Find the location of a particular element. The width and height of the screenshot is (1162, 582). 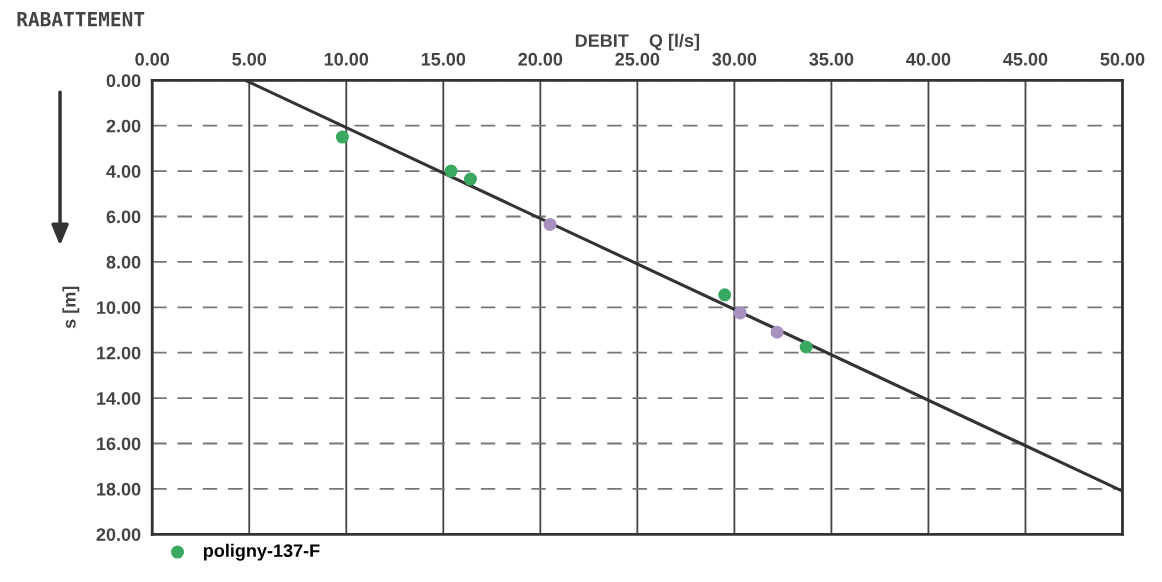

y-tick-label: 6.00 is located at coordinates (123, 217).